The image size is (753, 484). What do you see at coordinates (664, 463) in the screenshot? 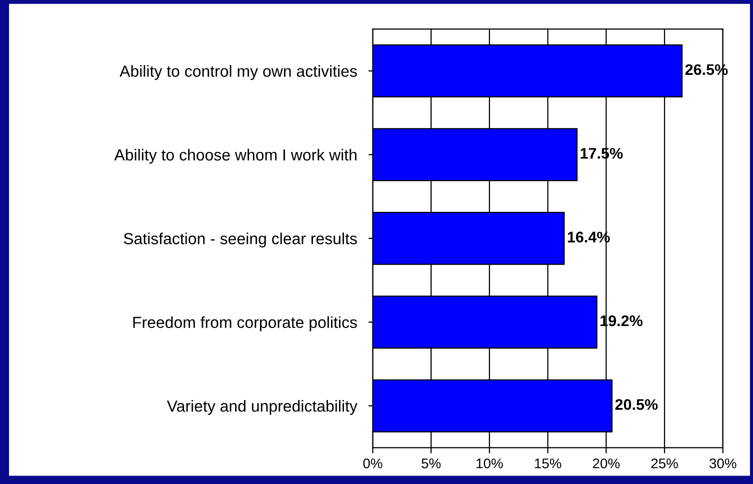
I see `x-tick-label: 25%` at bounding box center [664, 463].